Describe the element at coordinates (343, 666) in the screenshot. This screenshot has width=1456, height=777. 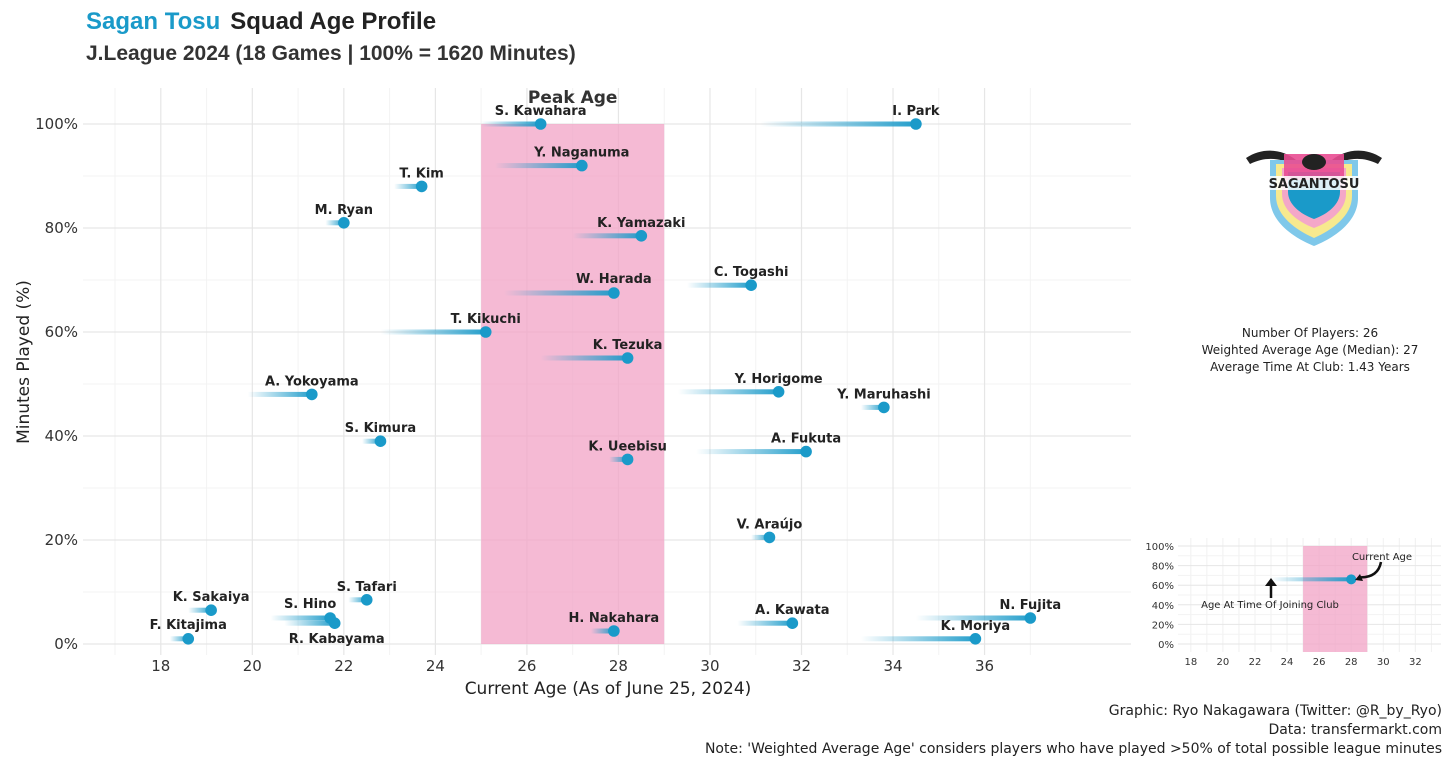
I see `x-tick-label: 22` at that location.